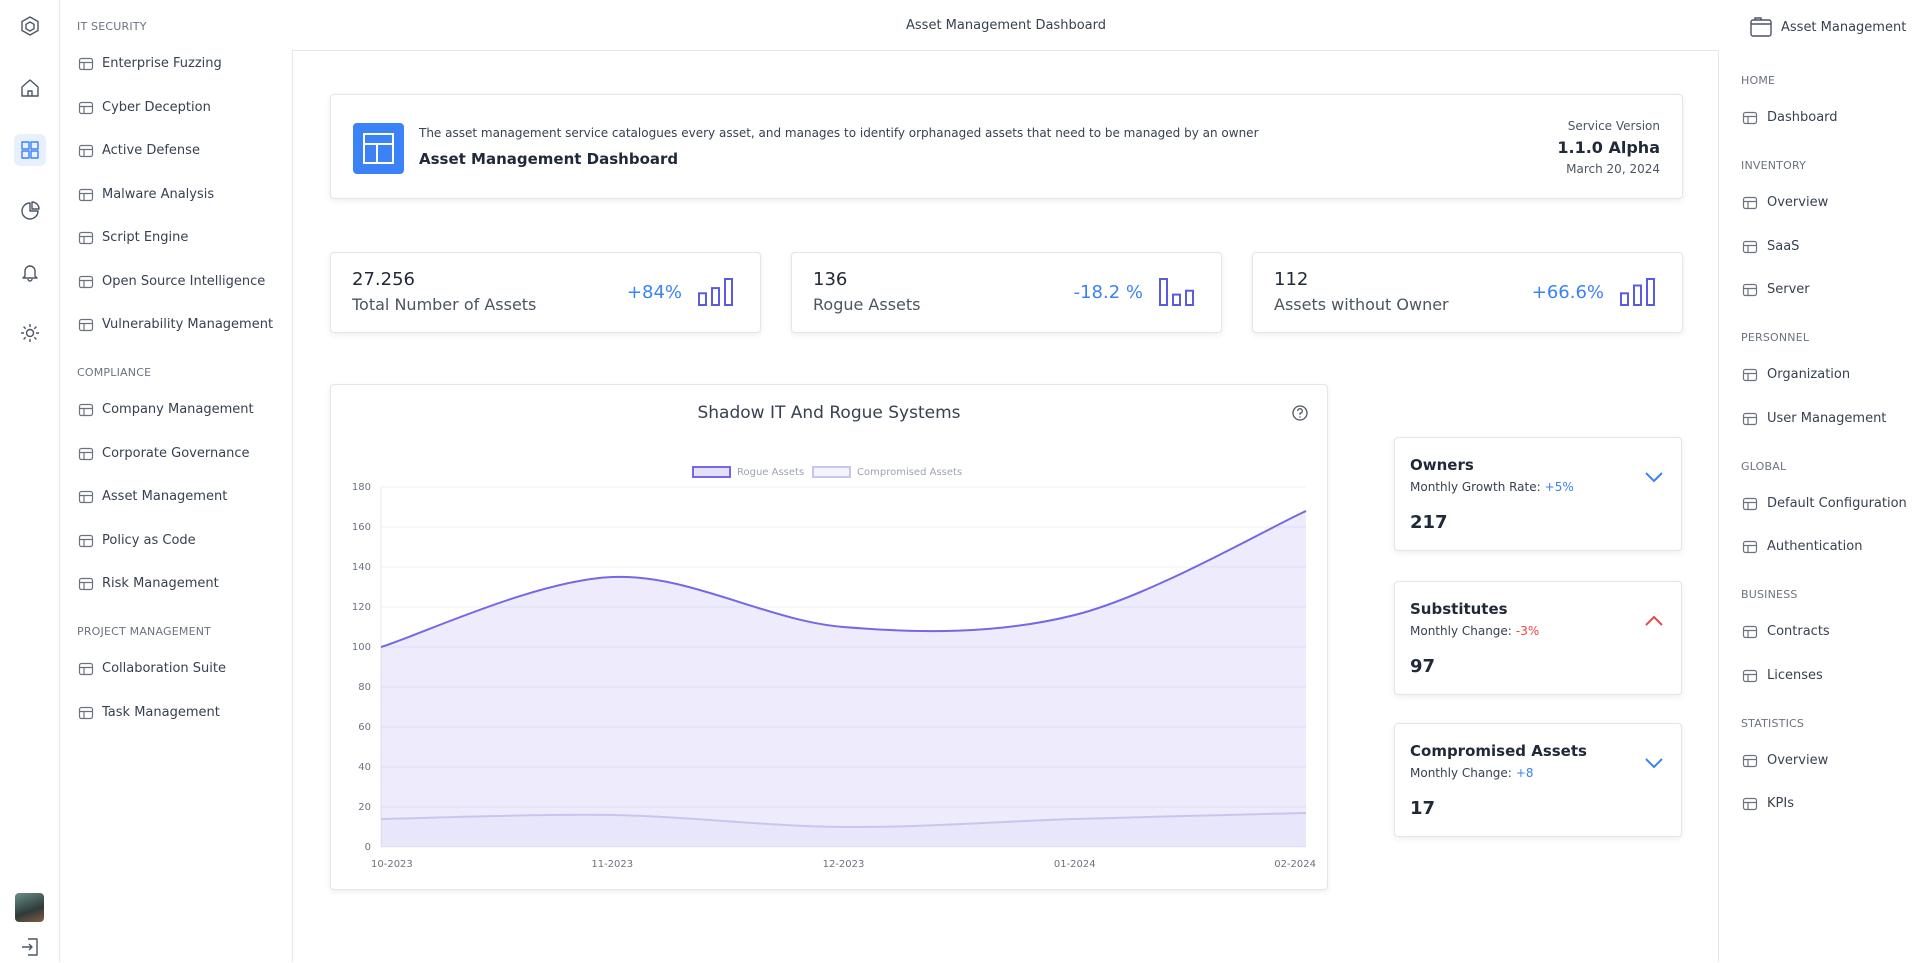 The image size is (1920, 963). I want to click on nav-item: Contracts, so click(1829, 632).